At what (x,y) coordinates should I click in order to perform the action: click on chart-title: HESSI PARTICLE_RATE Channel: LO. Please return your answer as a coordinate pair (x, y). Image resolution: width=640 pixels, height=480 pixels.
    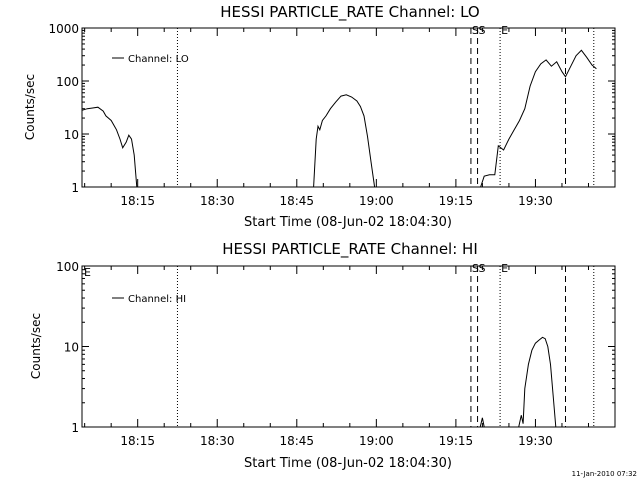
    Looking at the image, I should click on (349, 12).